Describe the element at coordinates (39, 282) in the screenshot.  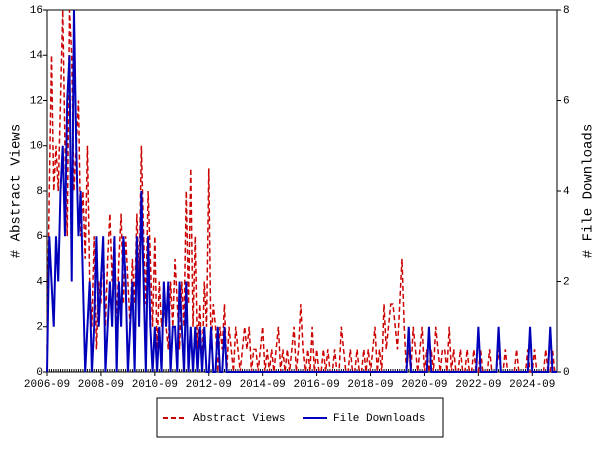
I see `y-tick-label: 4` at that location.